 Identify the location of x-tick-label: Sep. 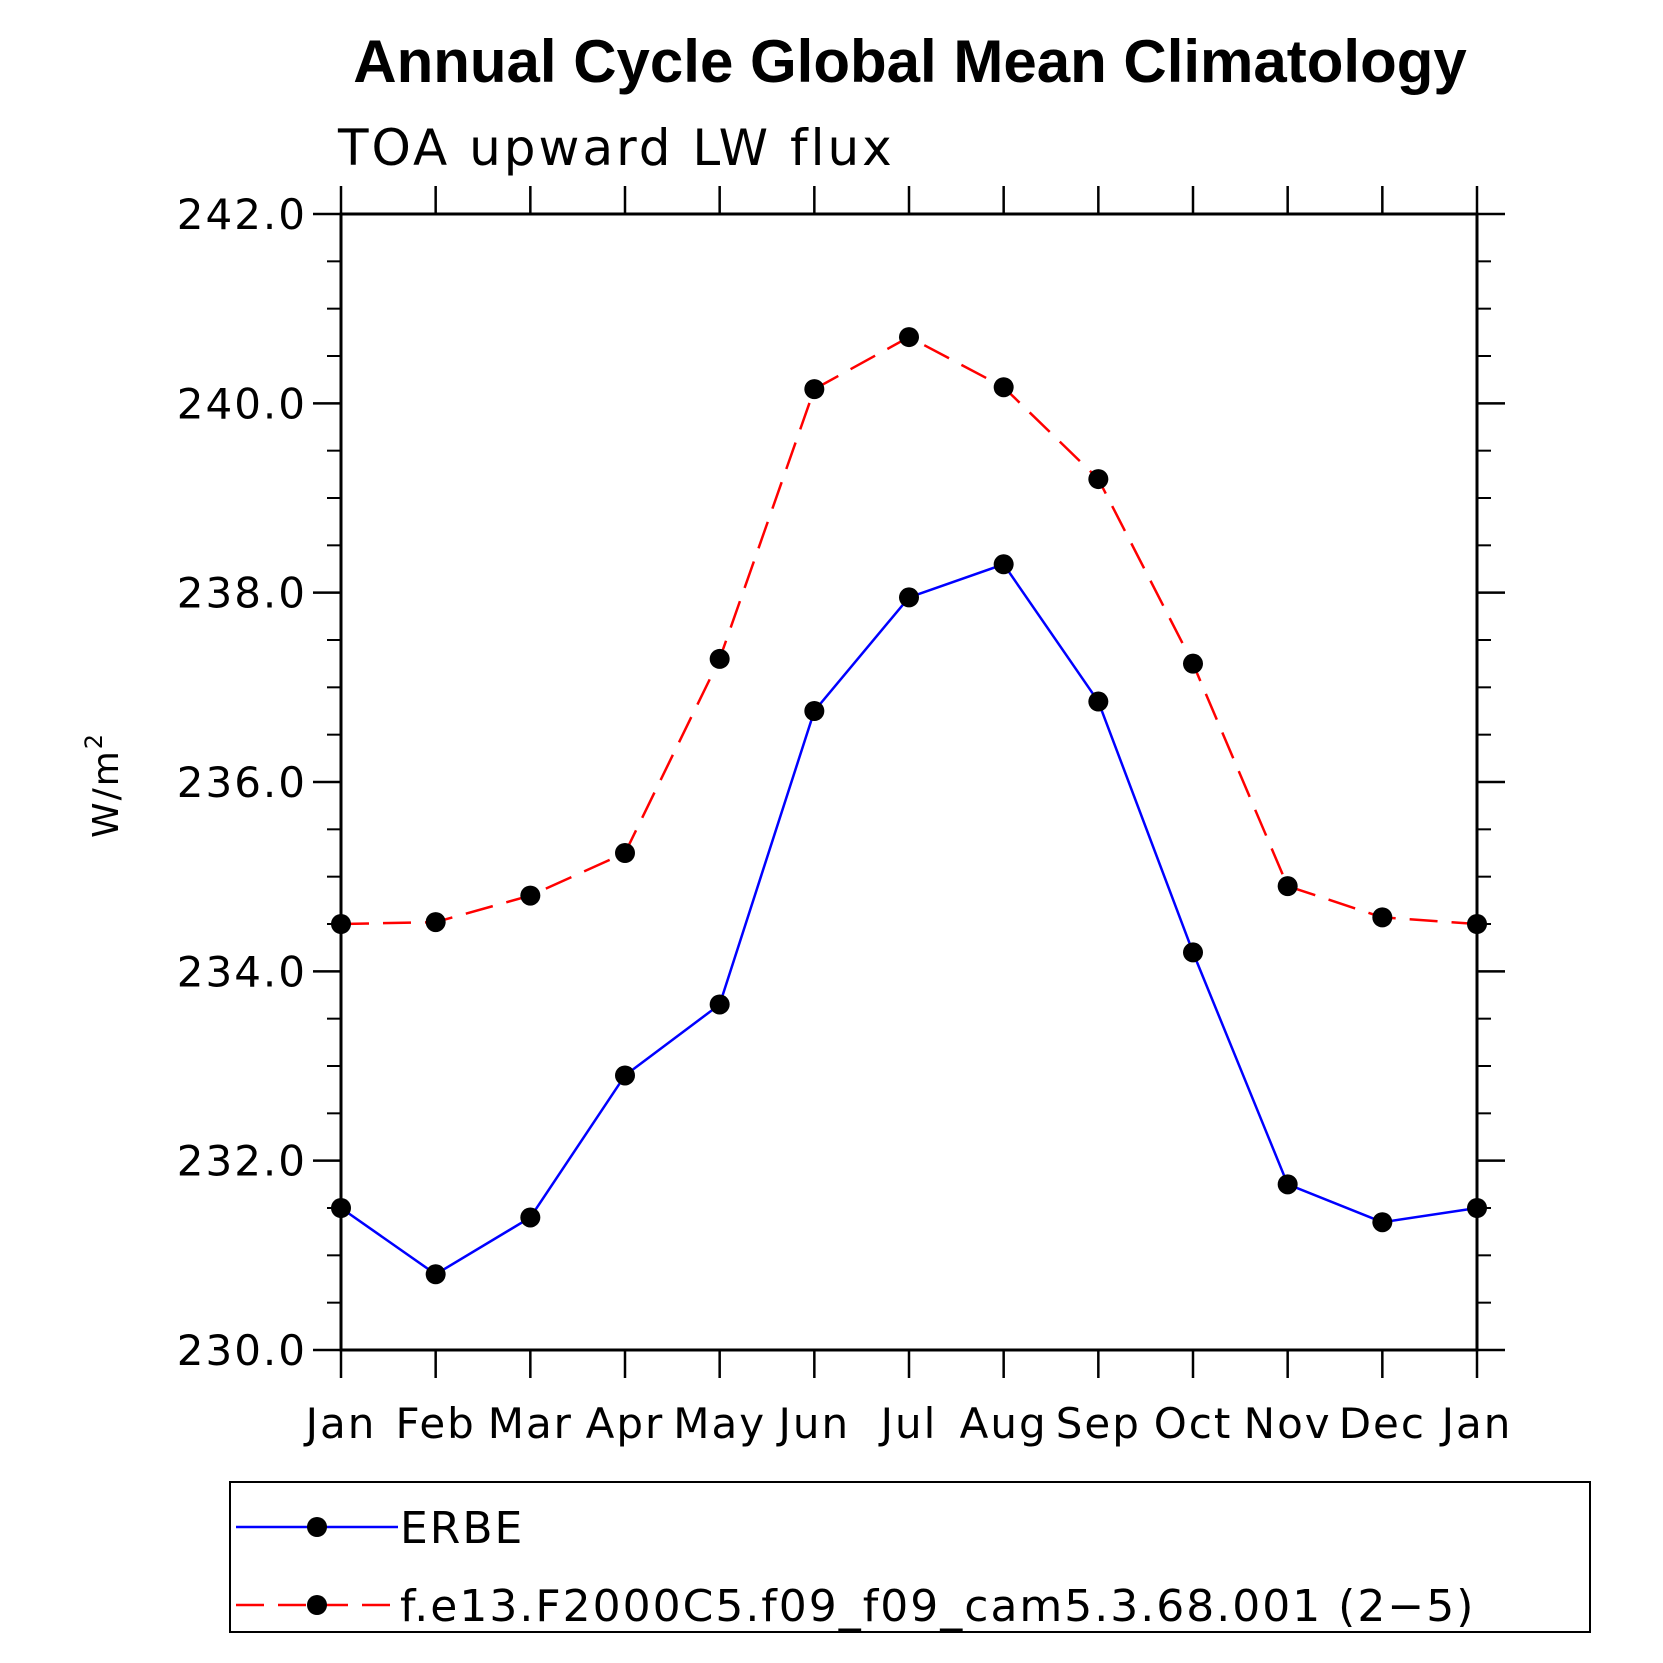
(1098, 1423).